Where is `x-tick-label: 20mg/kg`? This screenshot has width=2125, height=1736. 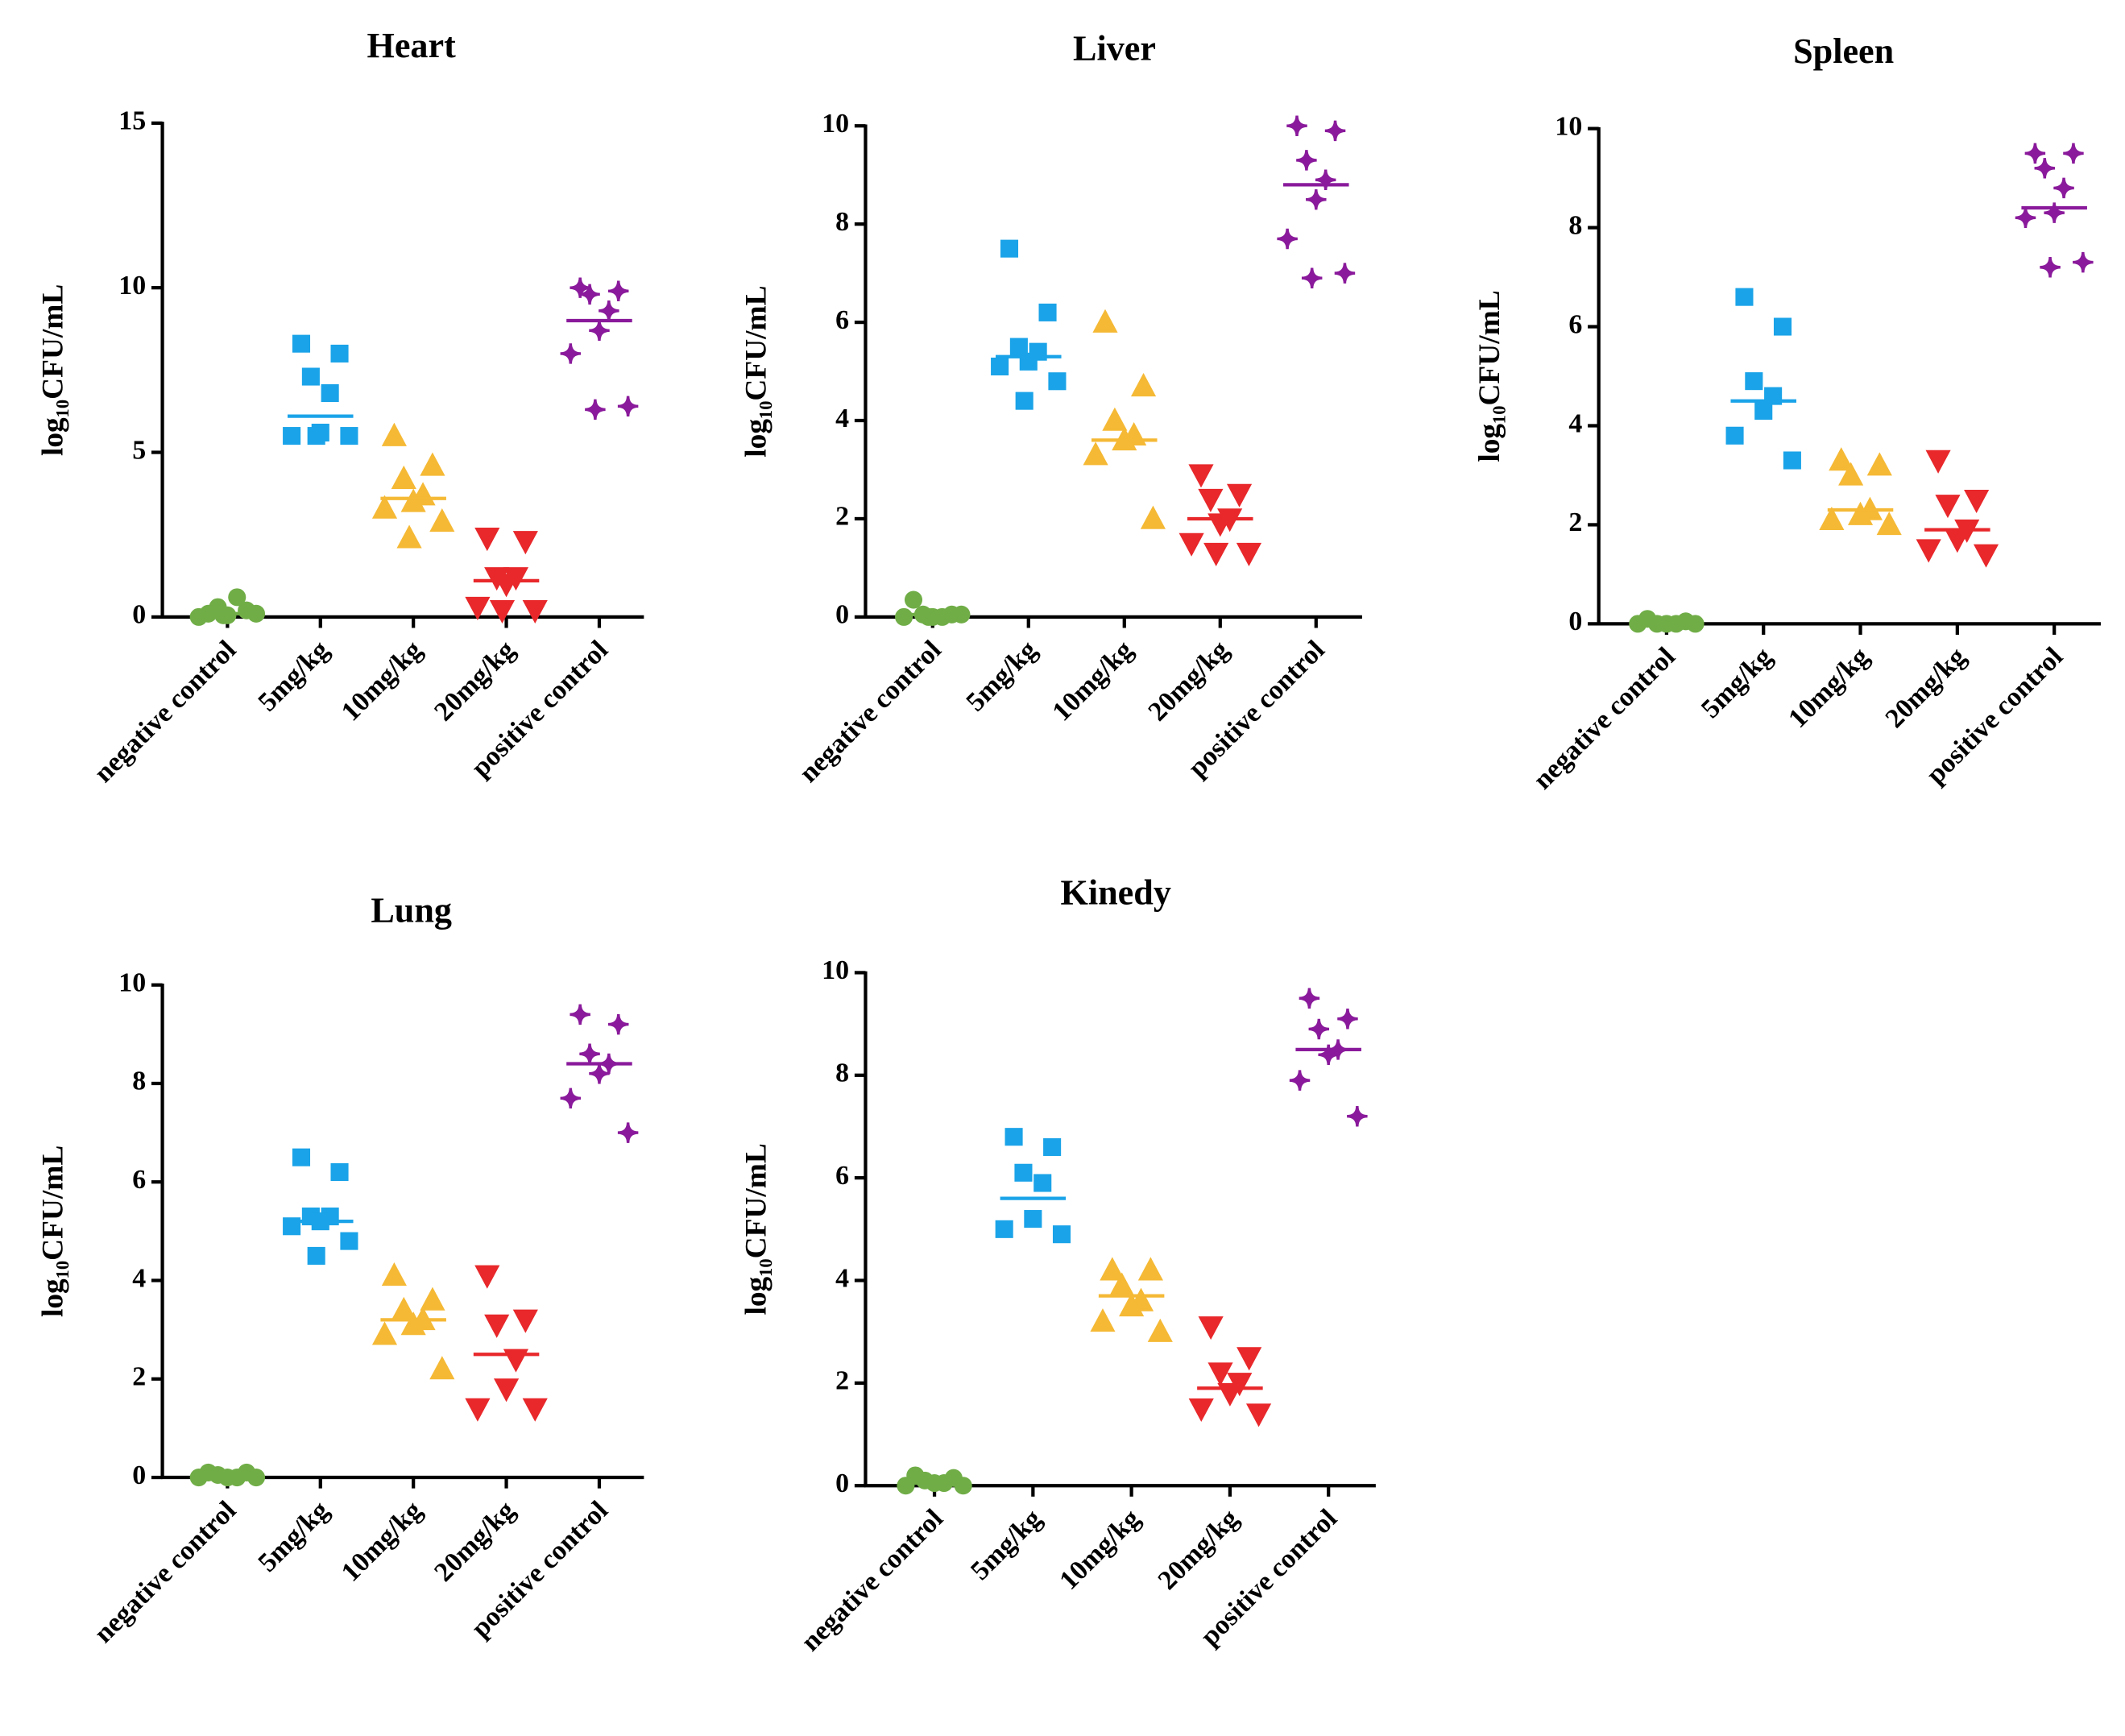 x-tick-label: 20mg/kg is located at coordinates (475, 1541).